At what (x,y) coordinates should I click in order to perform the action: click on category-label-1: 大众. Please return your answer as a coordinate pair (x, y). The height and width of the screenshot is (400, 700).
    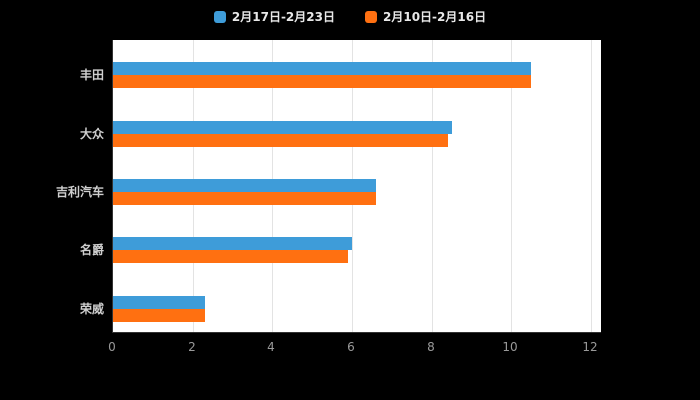
    Looking at the image, I should click on (91, 134).